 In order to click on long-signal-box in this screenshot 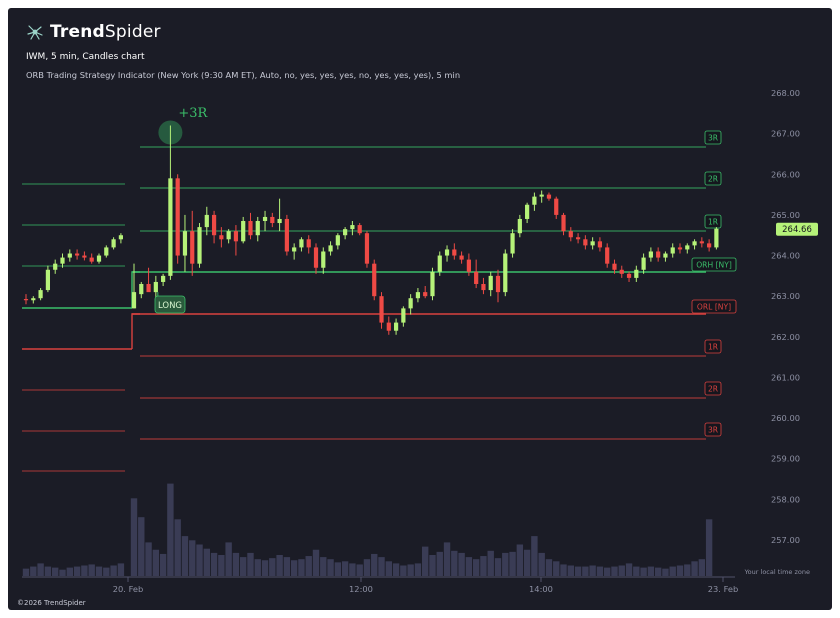, I will do `click(170, 304)`.